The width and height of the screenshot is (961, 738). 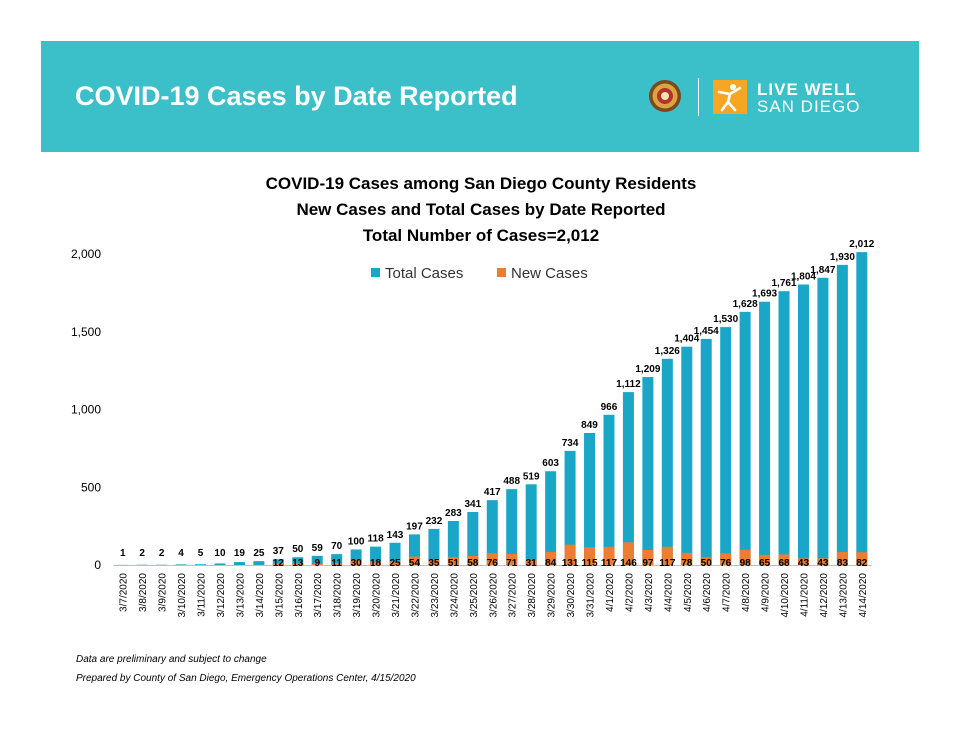 I want to click on total-data-label: 1,693, so click(x=764, y=294).